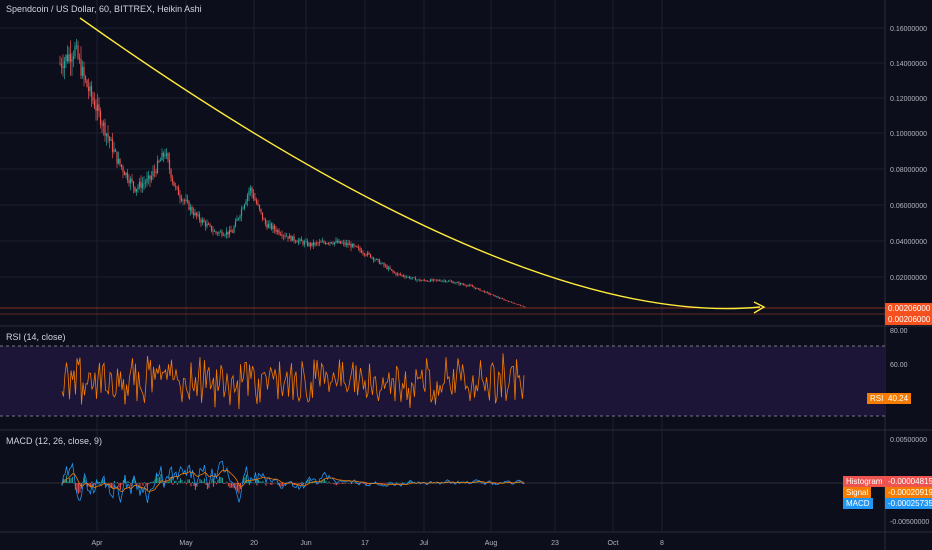 The height and width of the screenshot is (550, 932). What do you see at coordinates (442, 481) in the screenshot?
I see `macd-pane` at bounding box center [442, 481].